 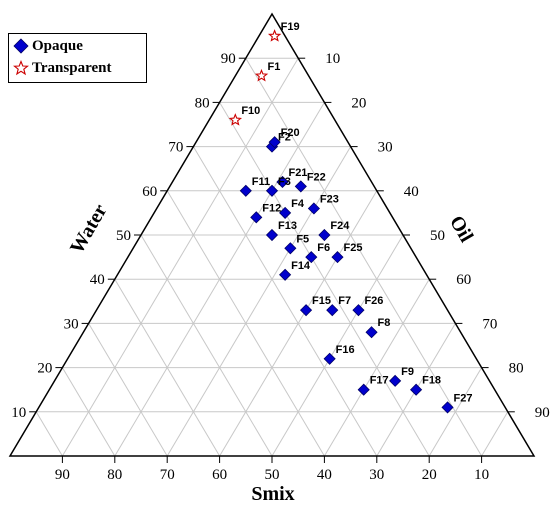 I want to click on axis-title-smix: Smix, so click(x=272, y=494).